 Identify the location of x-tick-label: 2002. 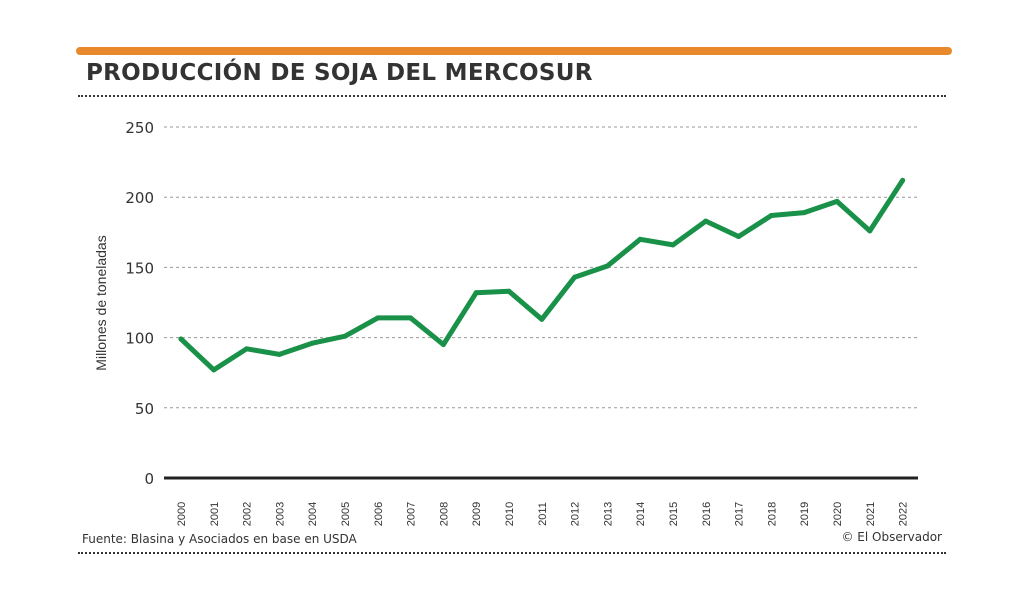
(248, 514).